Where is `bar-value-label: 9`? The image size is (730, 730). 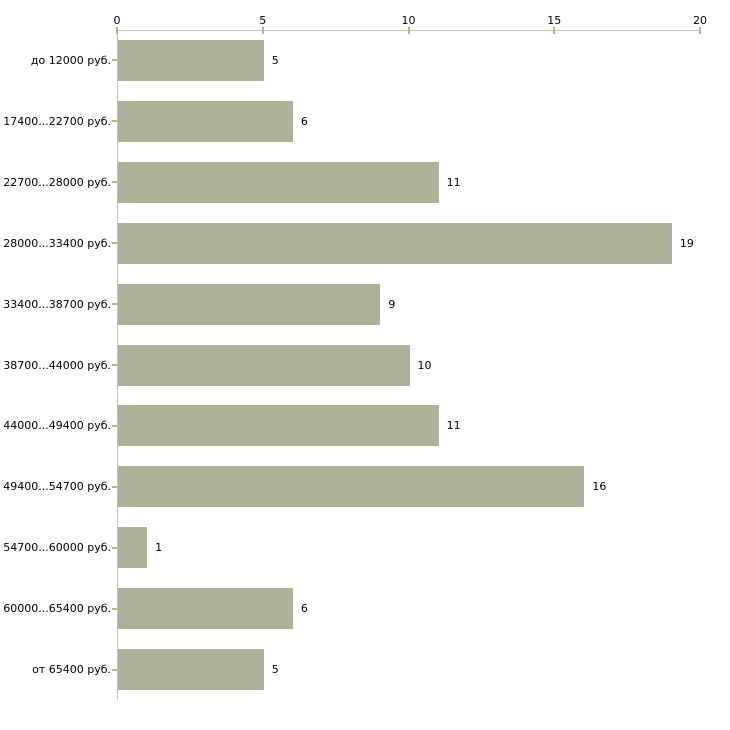
bar-value-label: 9 is located at coordinates (392, 304).